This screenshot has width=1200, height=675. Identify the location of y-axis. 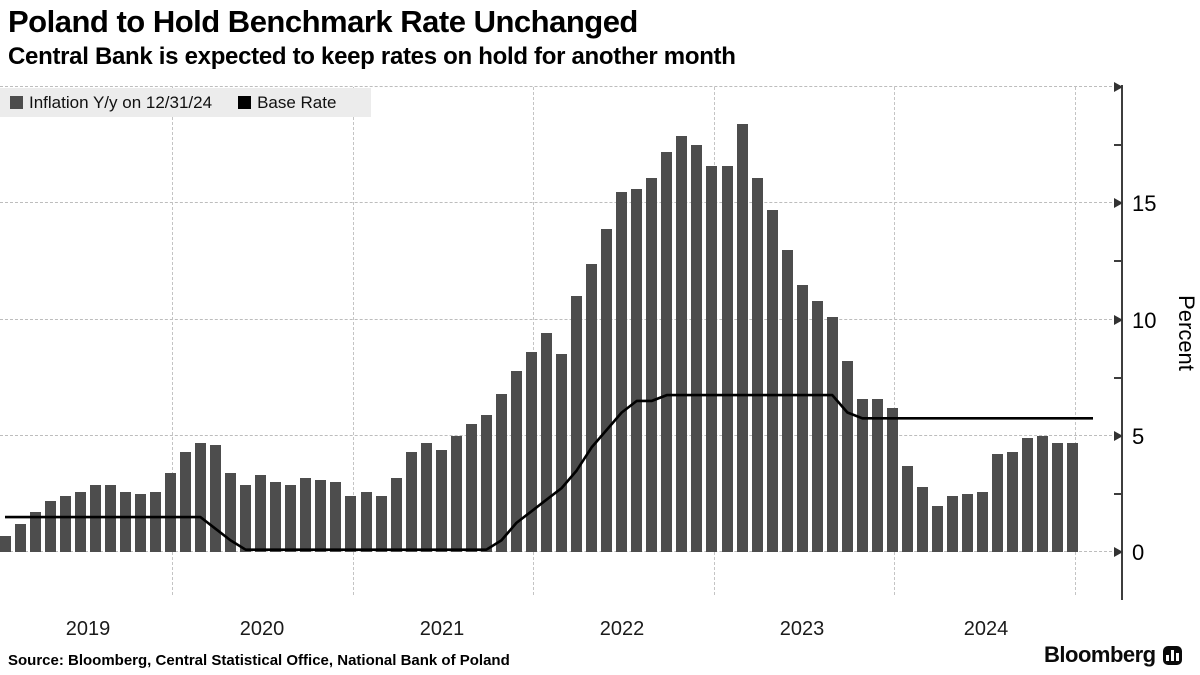
(1122, 342).